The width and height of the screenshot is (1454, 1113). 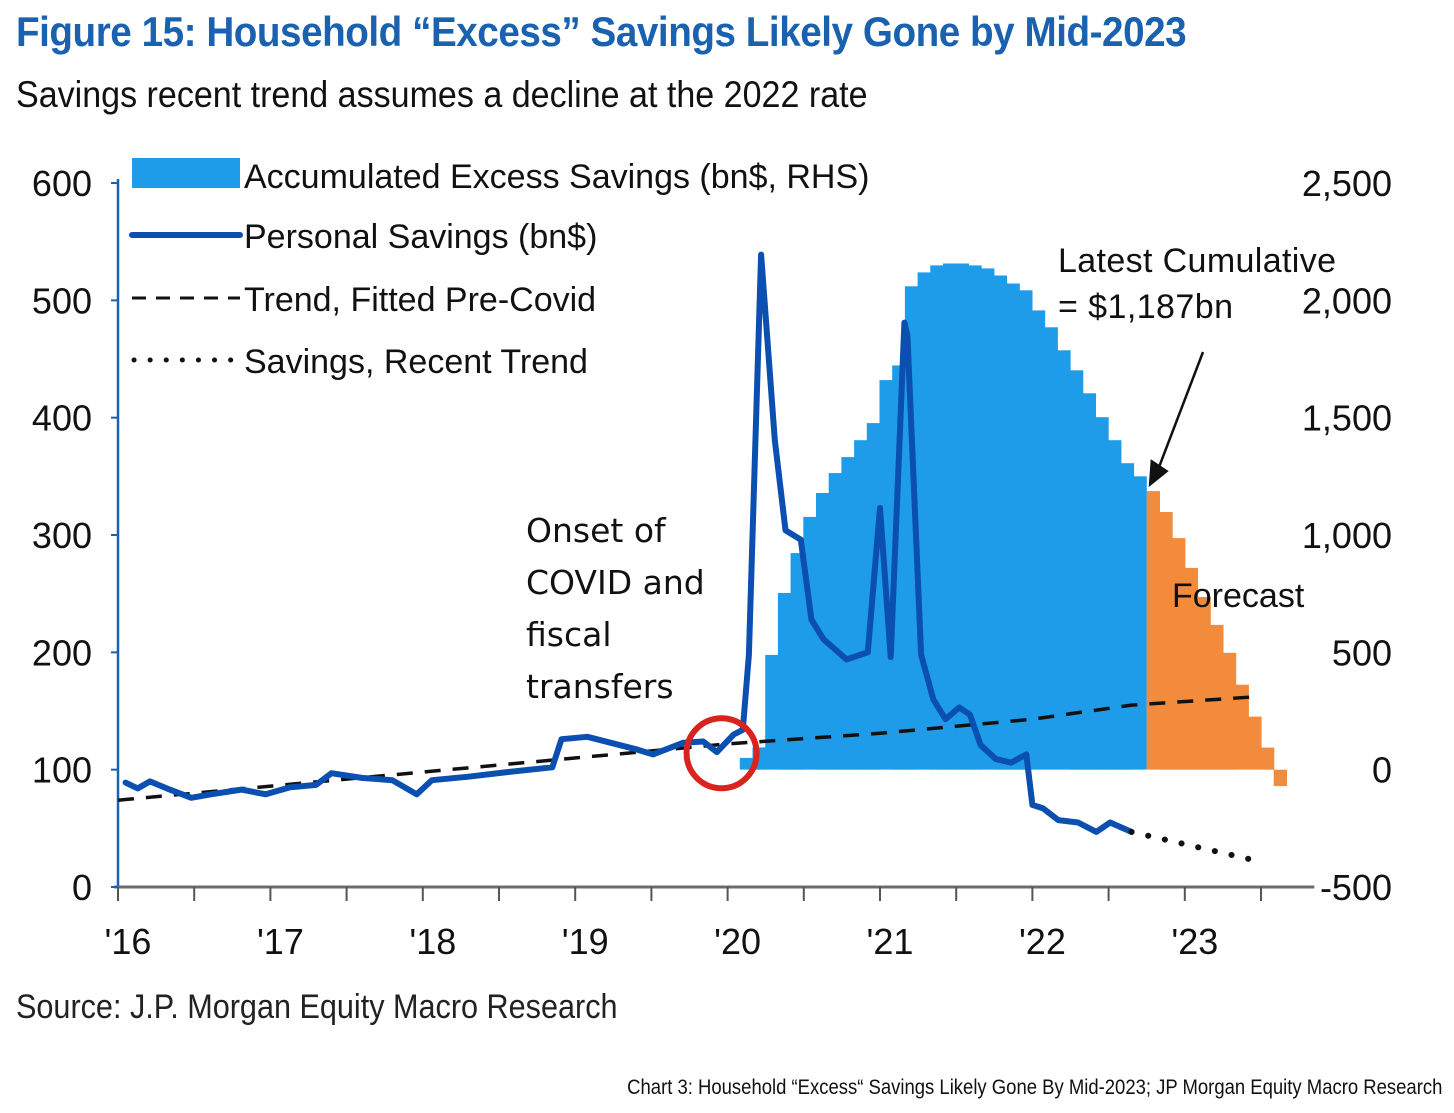 What do you see at coordinates (62, 418) in the screenshot?
I see `left-axis-tick-label: 400` at bounding box center [62, 418].